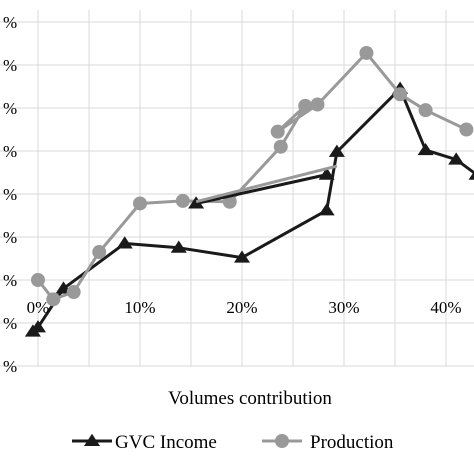 The height and width of the screenshot is (474, 474). I want to click on y-tick-labels: %%%%%%%%%%, so click(10, 194).